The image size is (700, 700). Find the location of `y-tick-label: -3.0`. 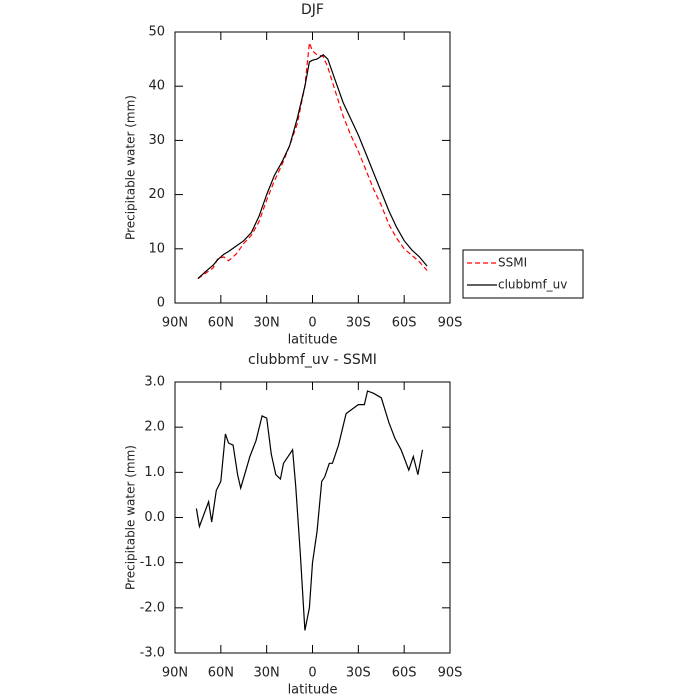

y-tick-label: -3.0 is located at coordinates (152, 653).